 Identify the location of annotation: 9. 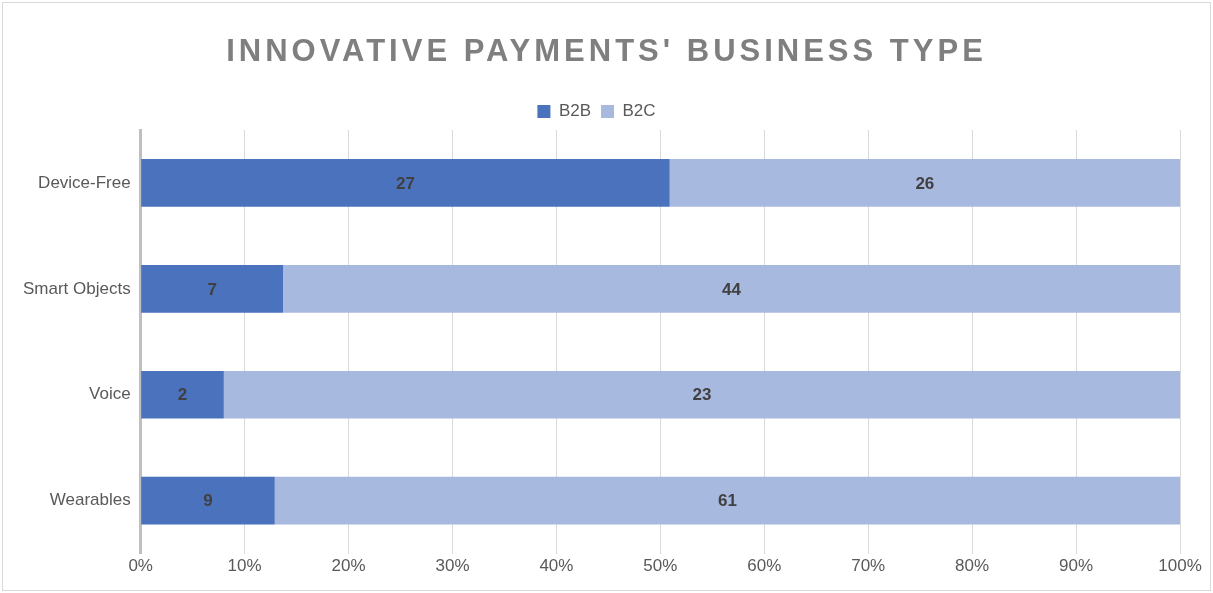
(208, 501).